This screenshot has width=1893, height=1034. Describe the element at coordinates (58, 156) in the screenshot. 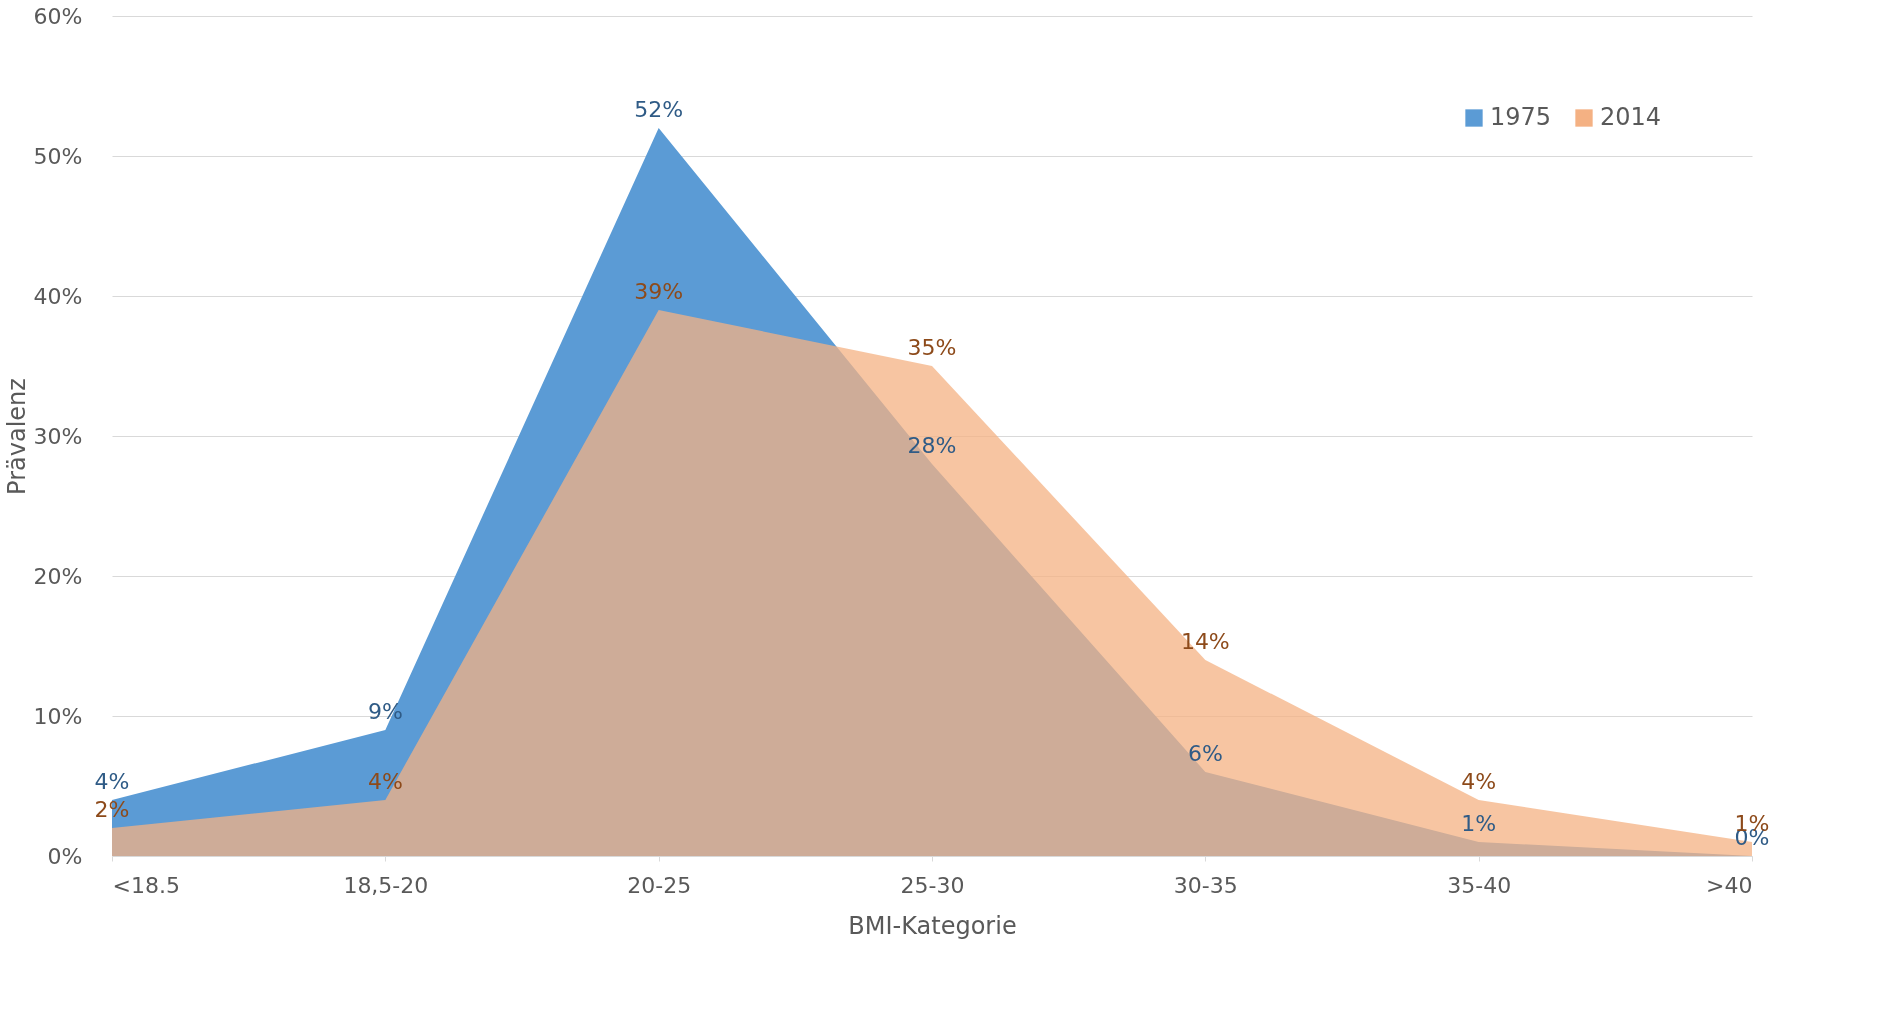

I see `y-tick-label: 50%` at that location.